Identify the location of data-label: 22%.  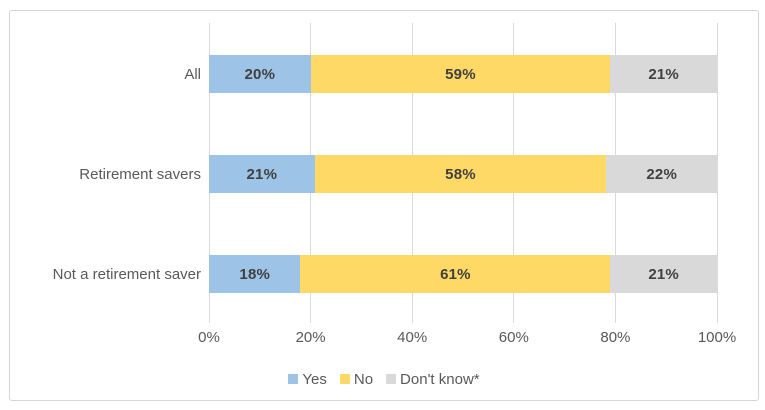
(661, 174).